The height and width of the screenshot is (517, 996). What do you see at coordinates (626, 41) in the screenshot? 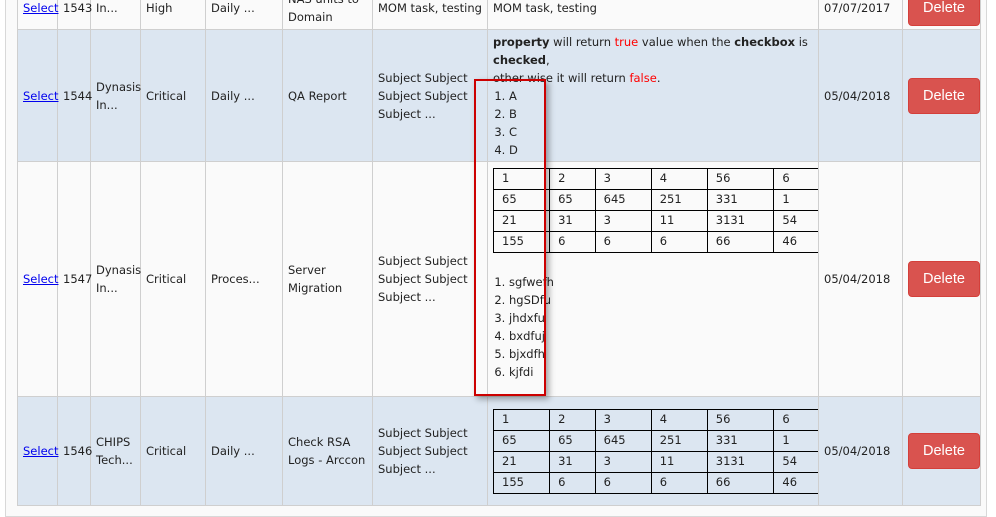
I see `red-text: true` at bounding box center [626, 41].